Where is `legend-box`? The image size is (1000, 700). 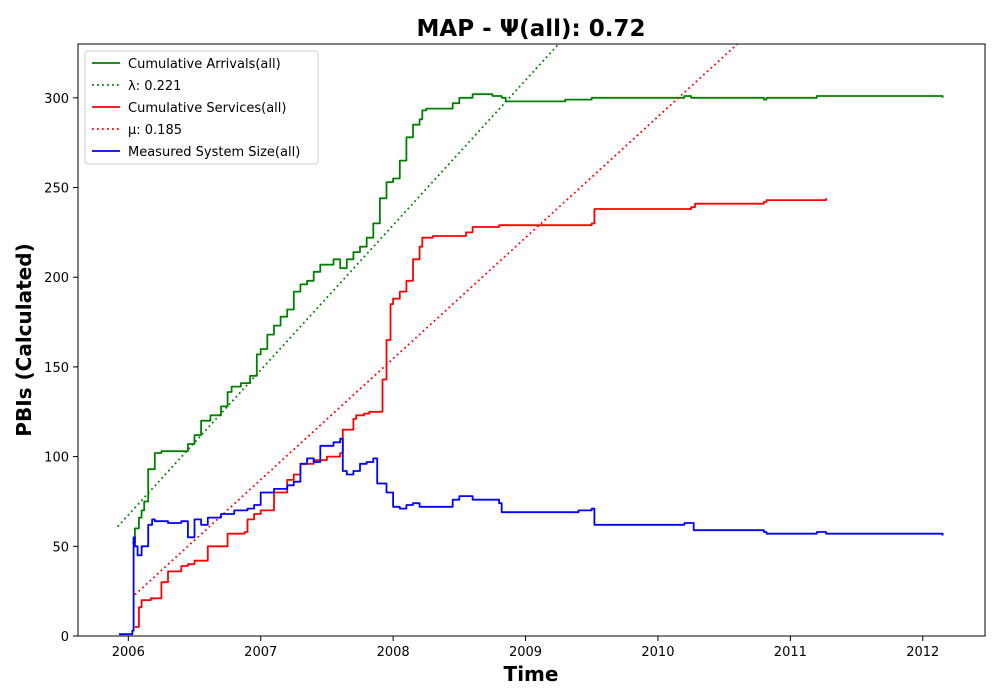 legend-box is located at coordinates (201, 107).